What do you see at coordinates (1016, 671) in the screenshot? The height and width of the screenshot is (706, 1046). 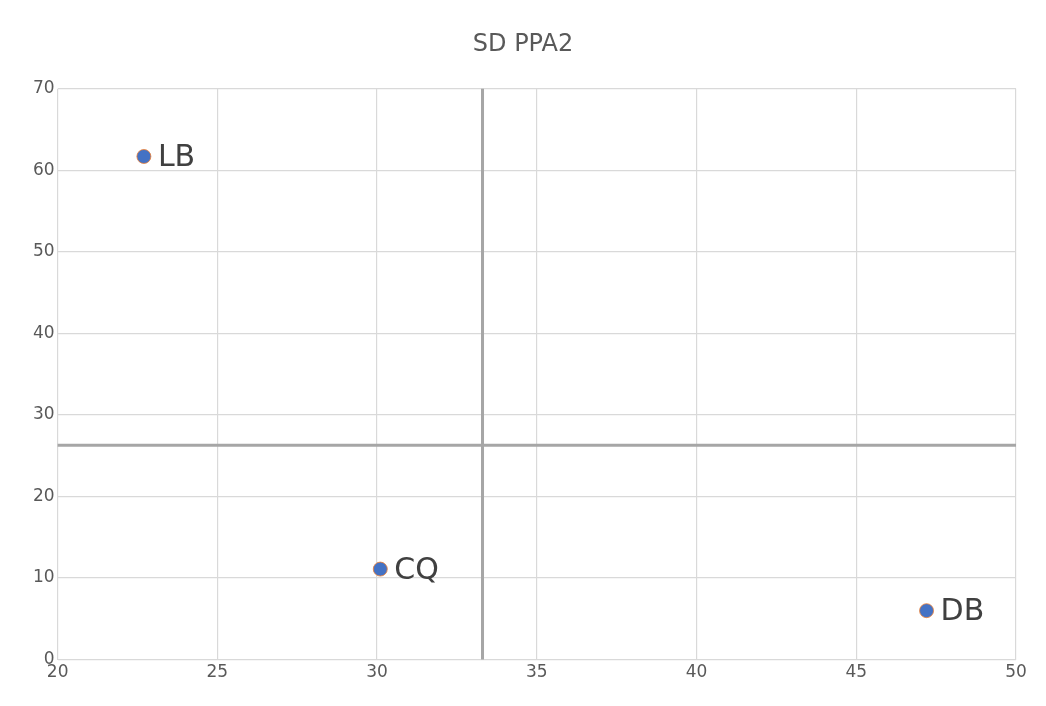 I see `x-tick-label: 50` at bounding box center [1016, 671].